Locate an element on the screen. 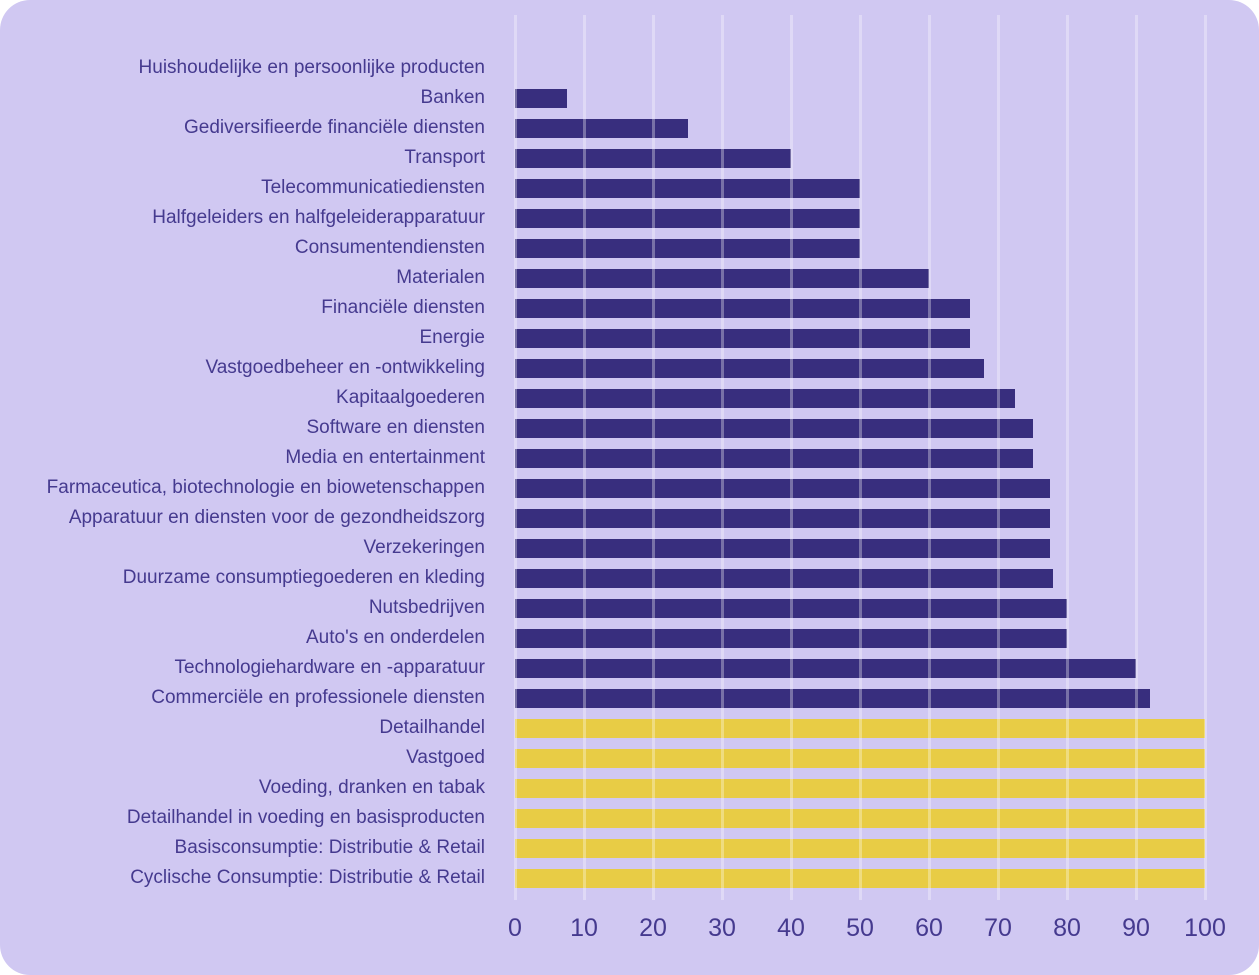 The height and width of the screenshot is (975, 1259). bar-row: Transport is located at coordinates (629, 158).